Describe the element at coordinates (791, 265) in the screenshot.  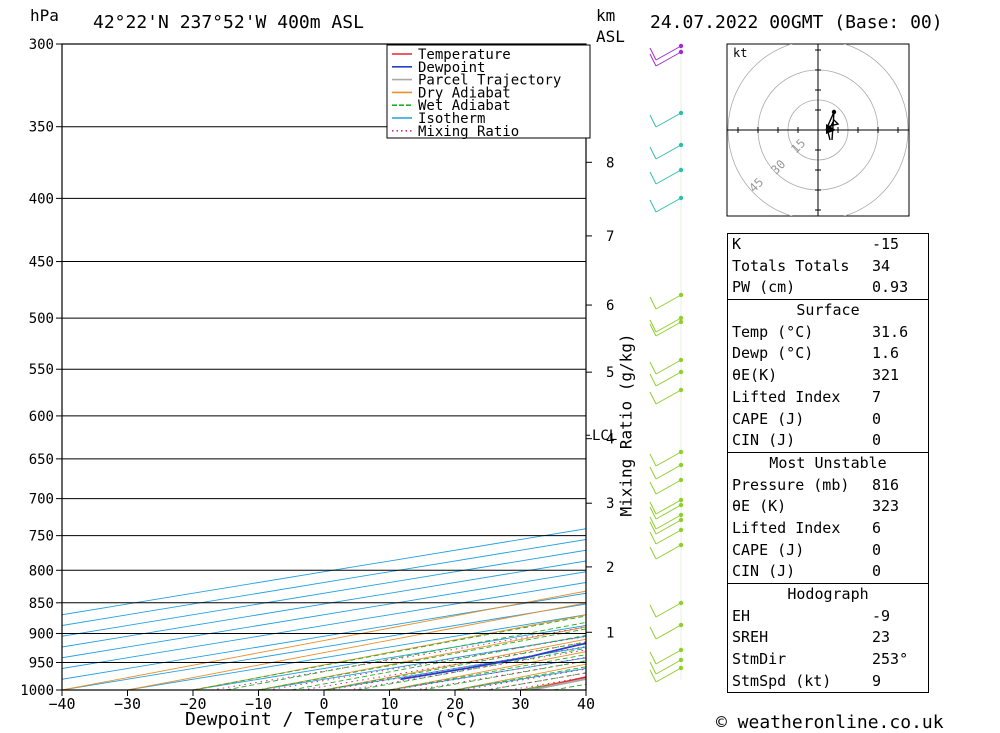
I see `index-label: Totals Totals` at that location.